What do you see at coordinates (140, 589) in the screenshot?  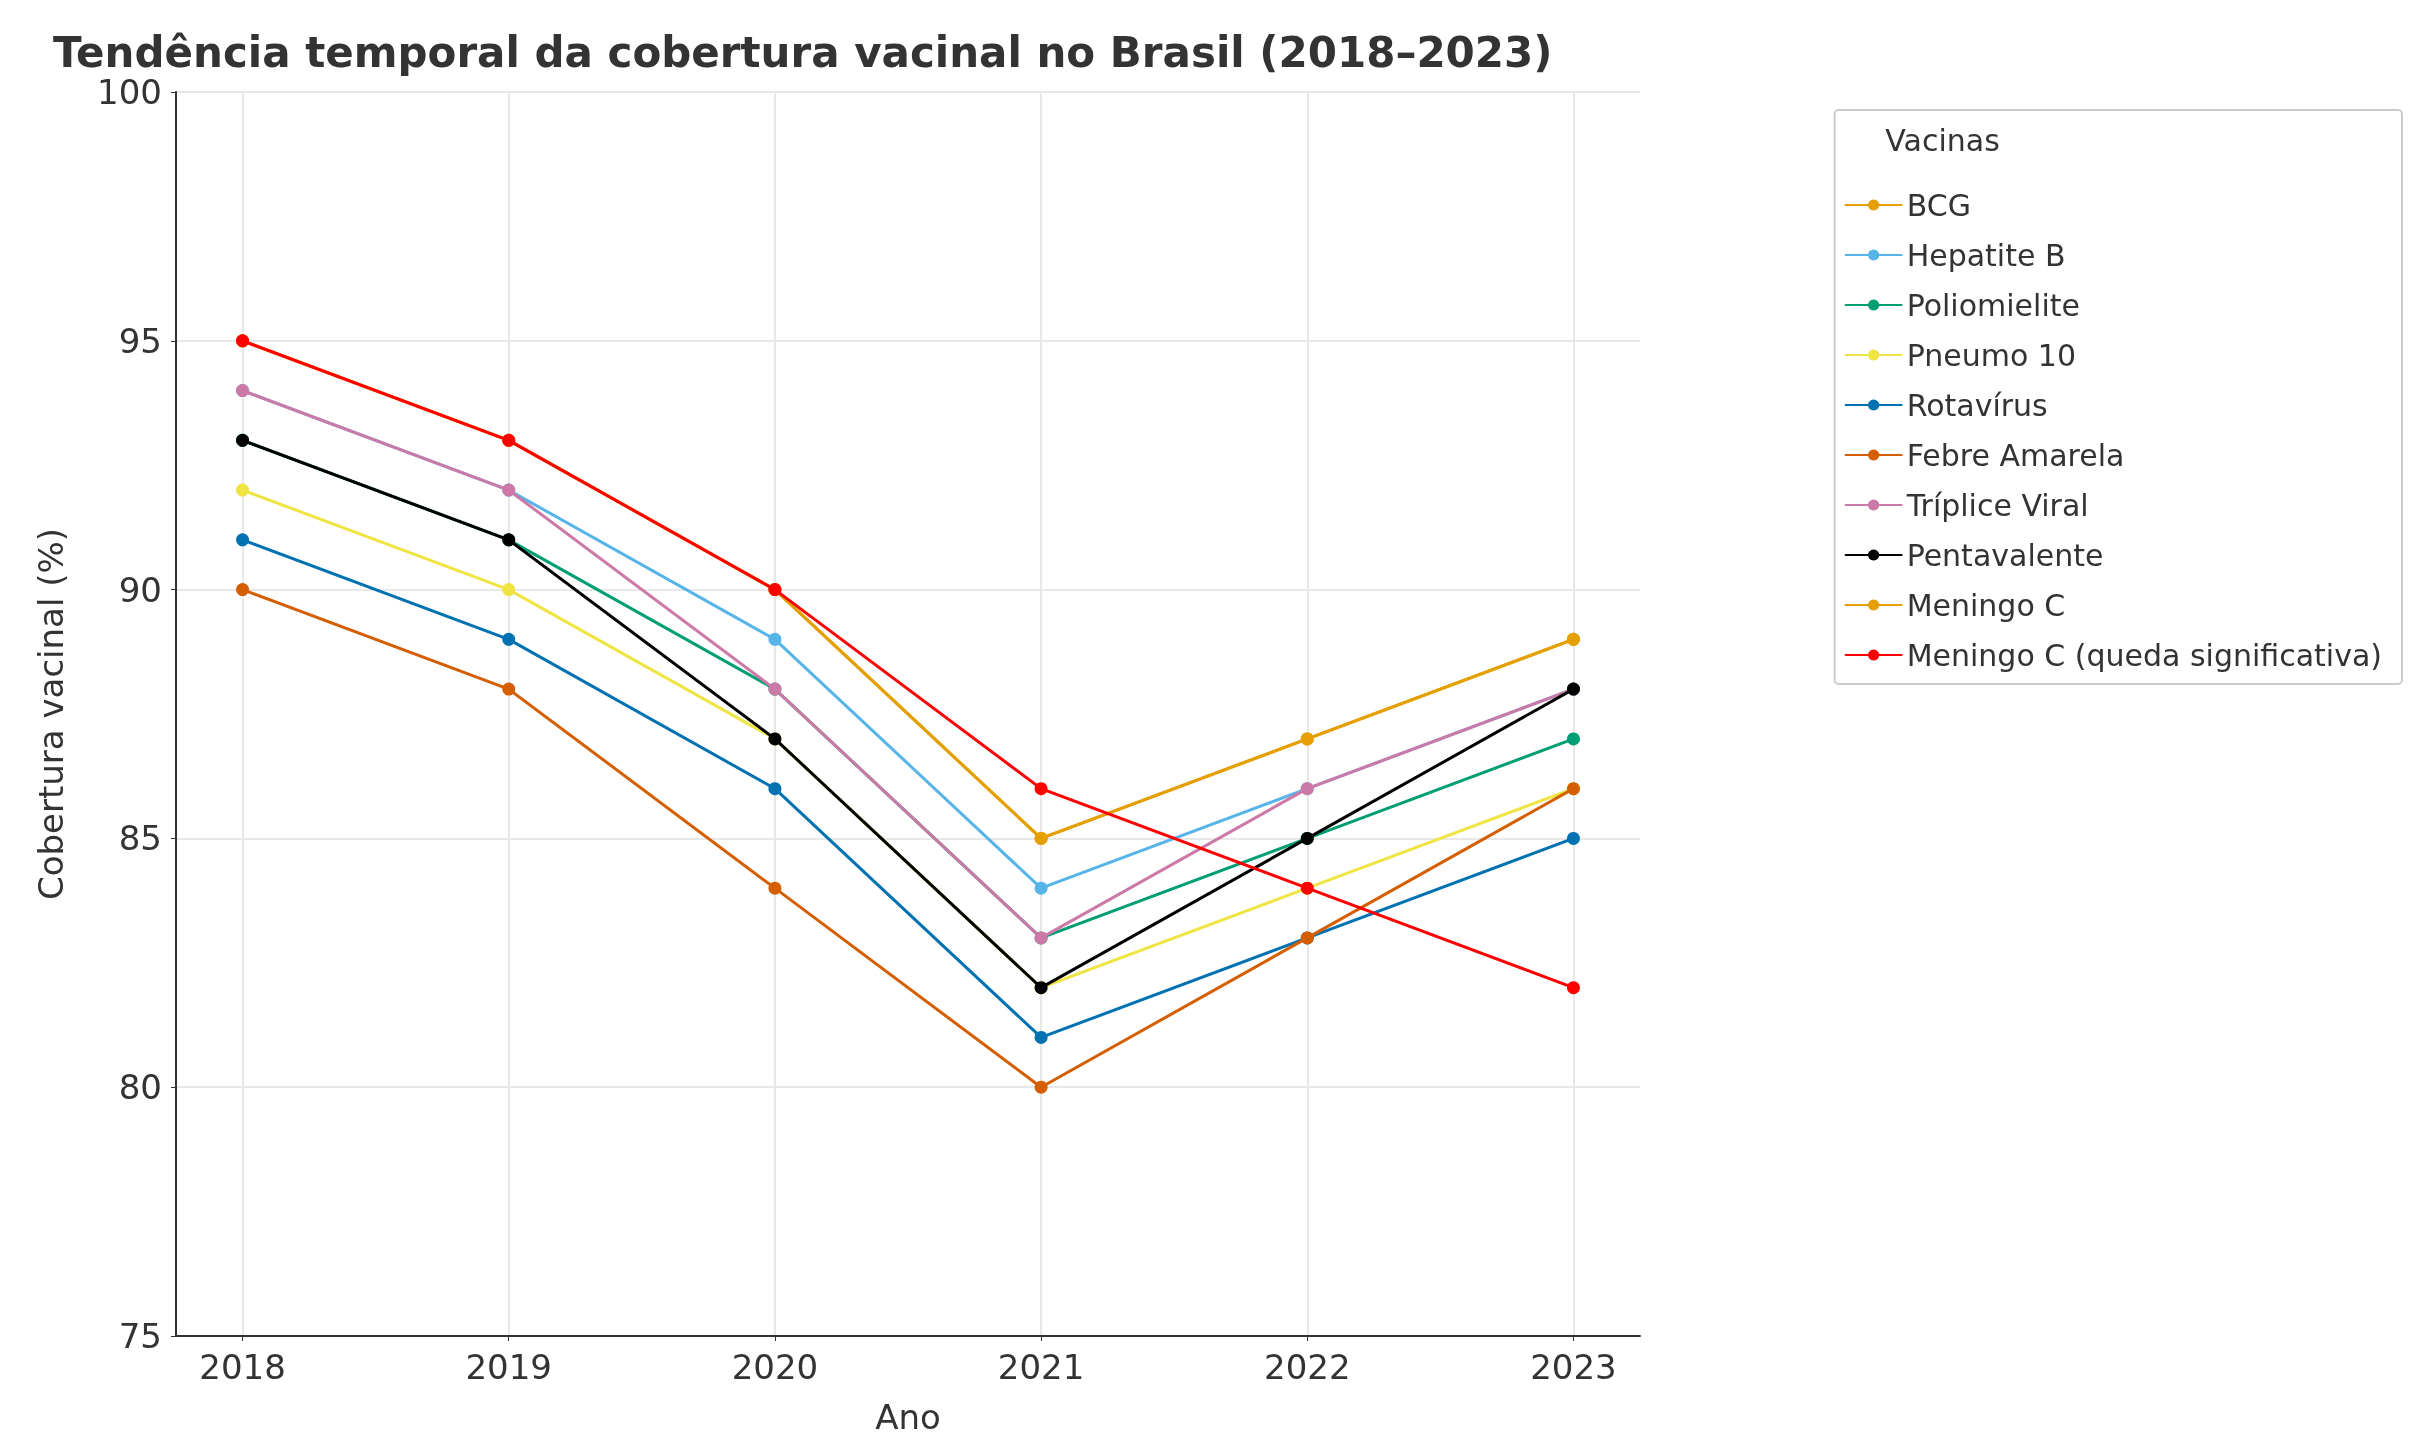 I see `y-tick-label: 90` at bounding box center [140, 589].